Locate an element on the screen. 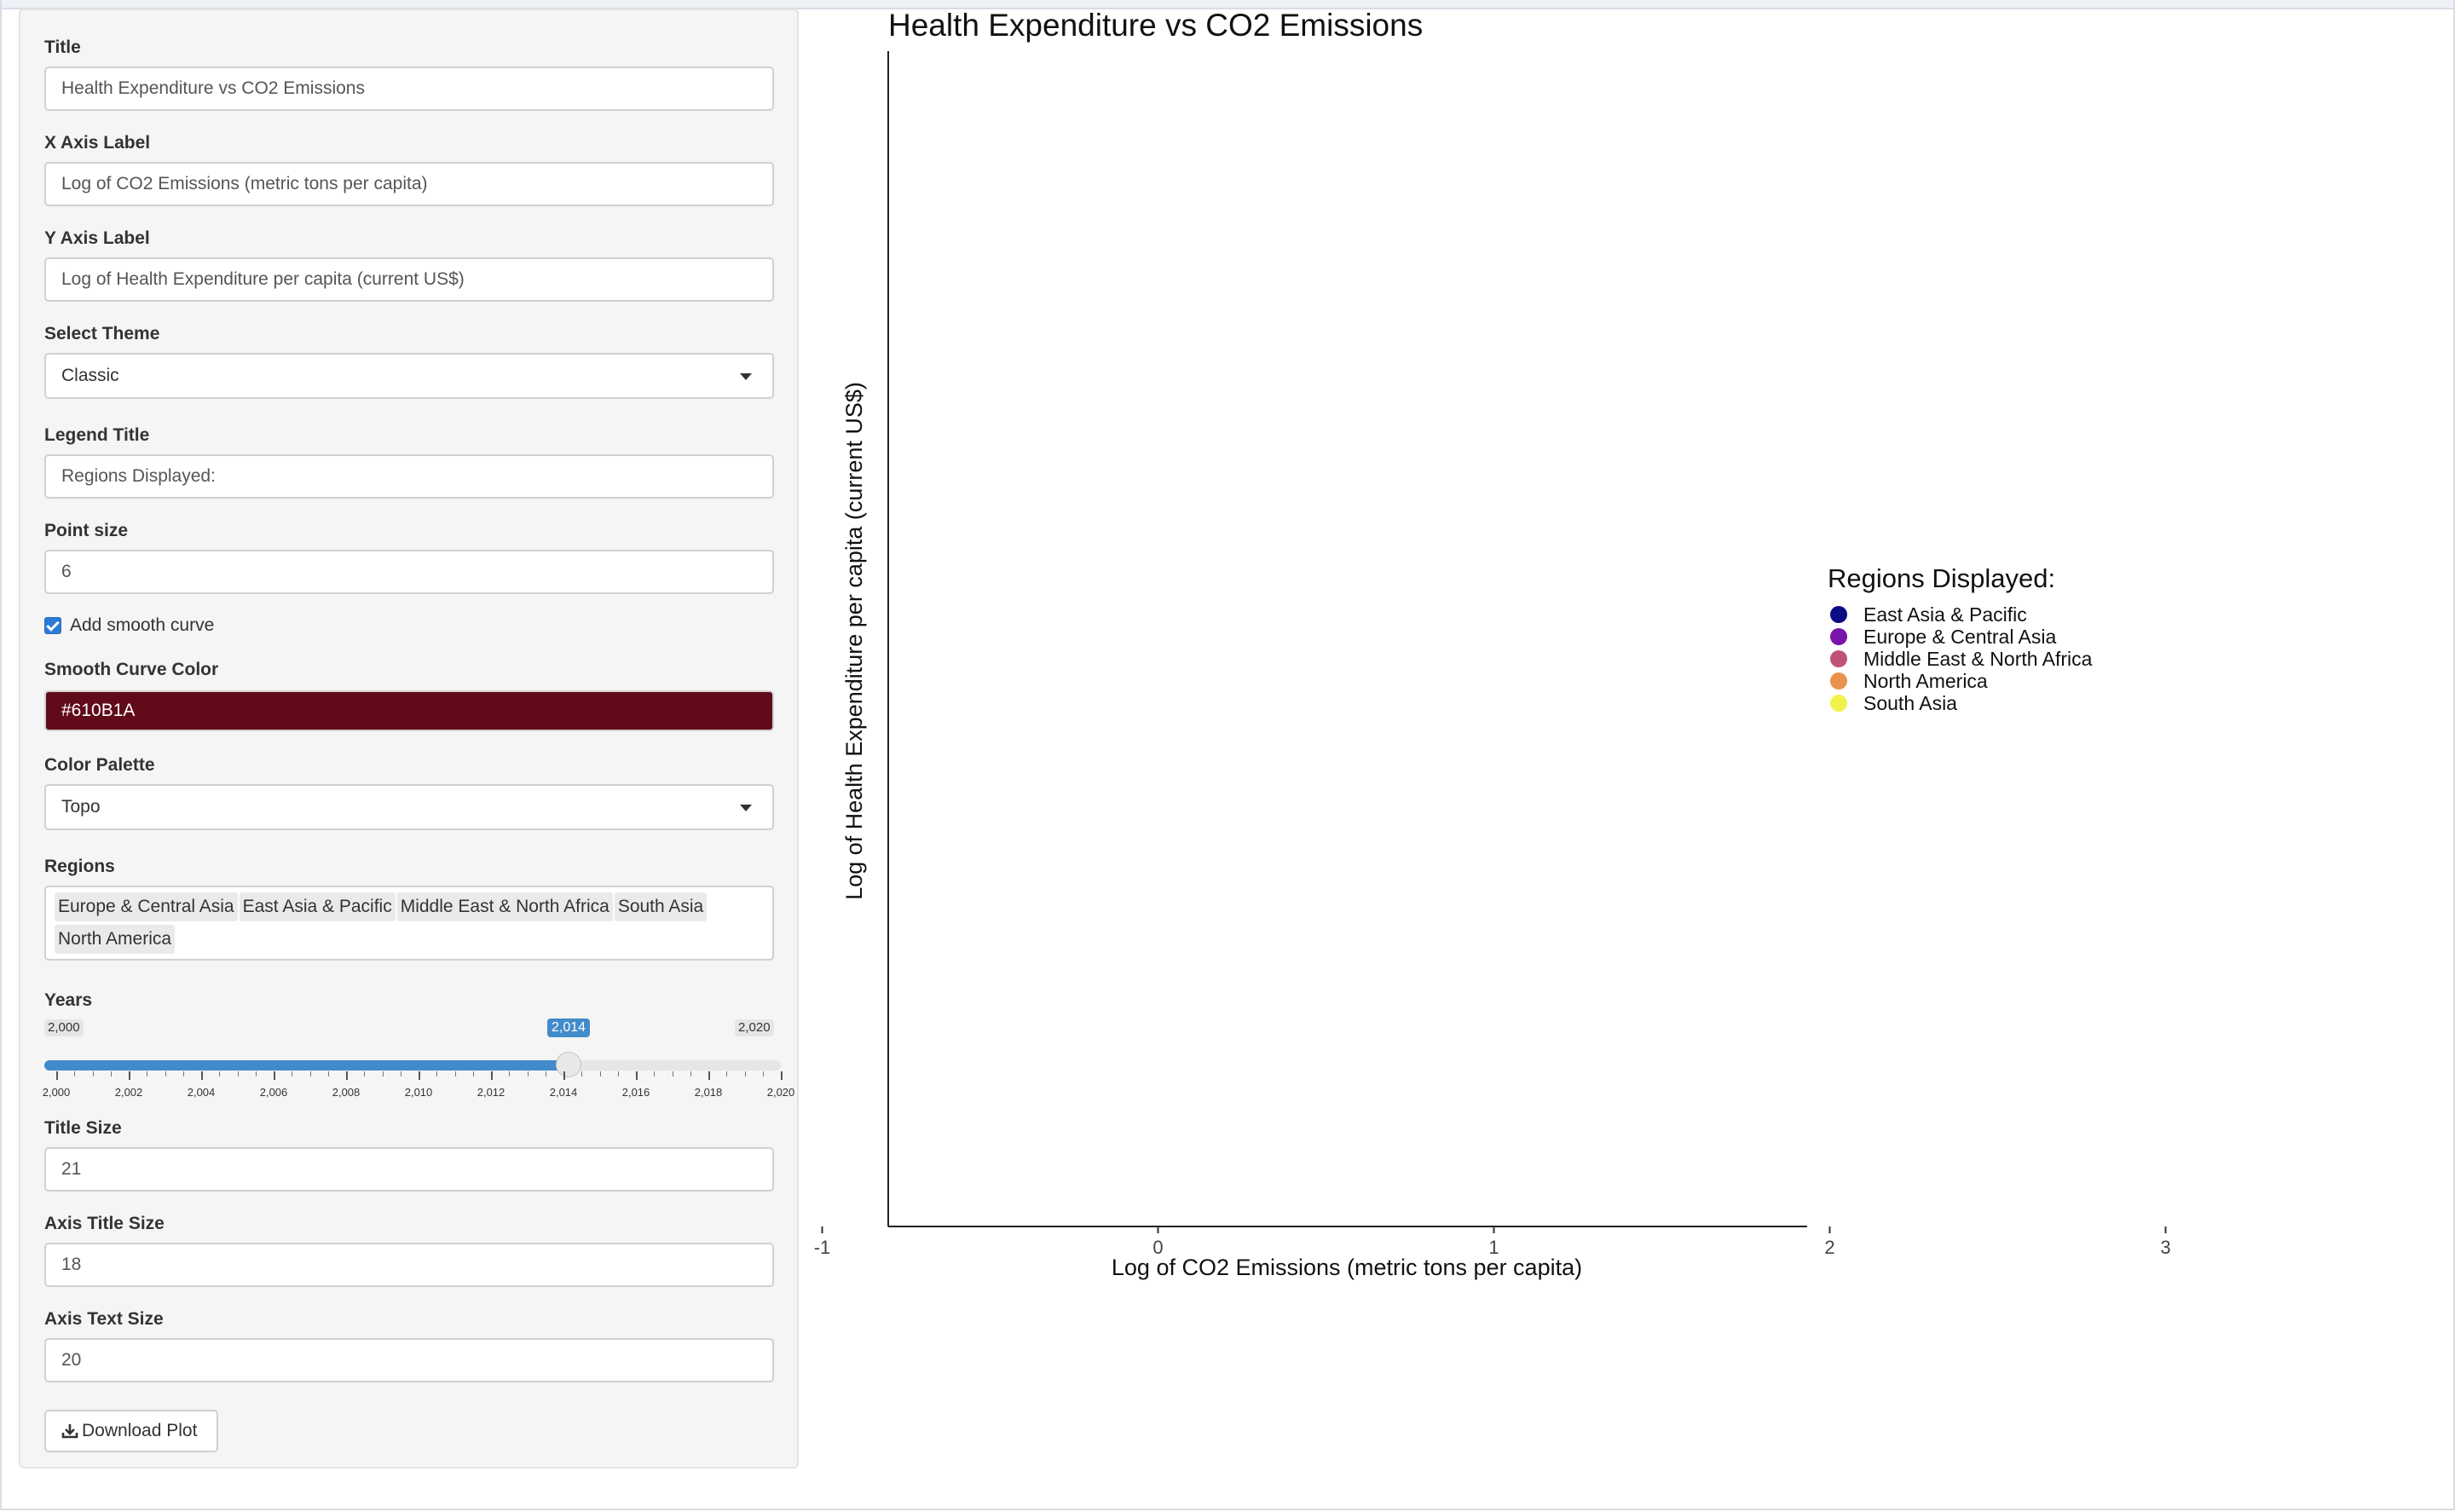 The width and height of the screenshot is (2455, 1512). region-tag: East Asia & Pacific is located at coordinates (317, 906).